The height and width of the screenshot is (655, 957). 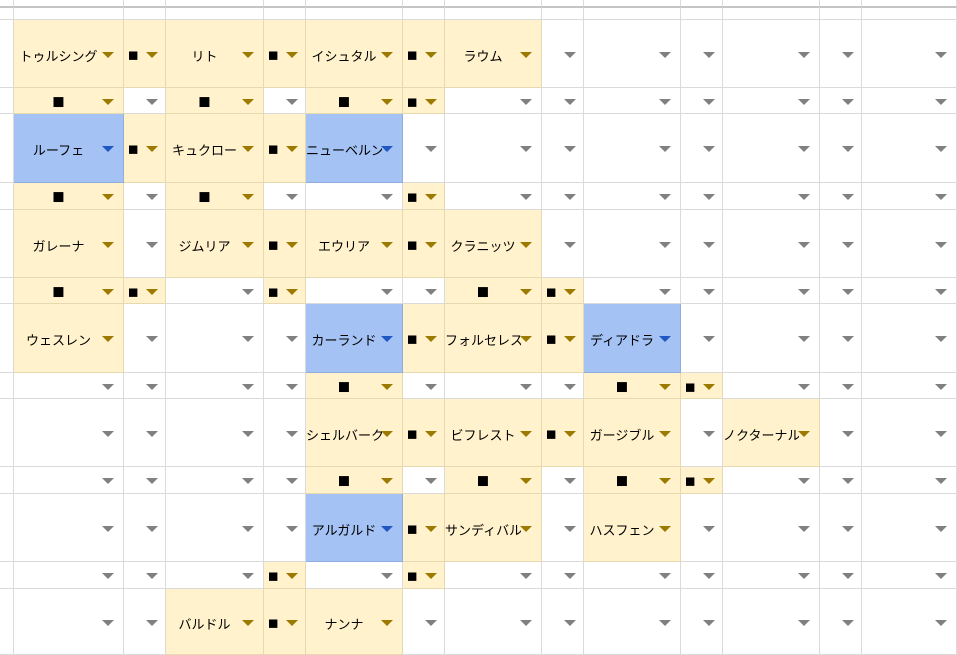 What do you see at coordinates (215, 148) in the screenshot?
I see `dropdown-cell: キュクロー` at bounding box center [215, 148].